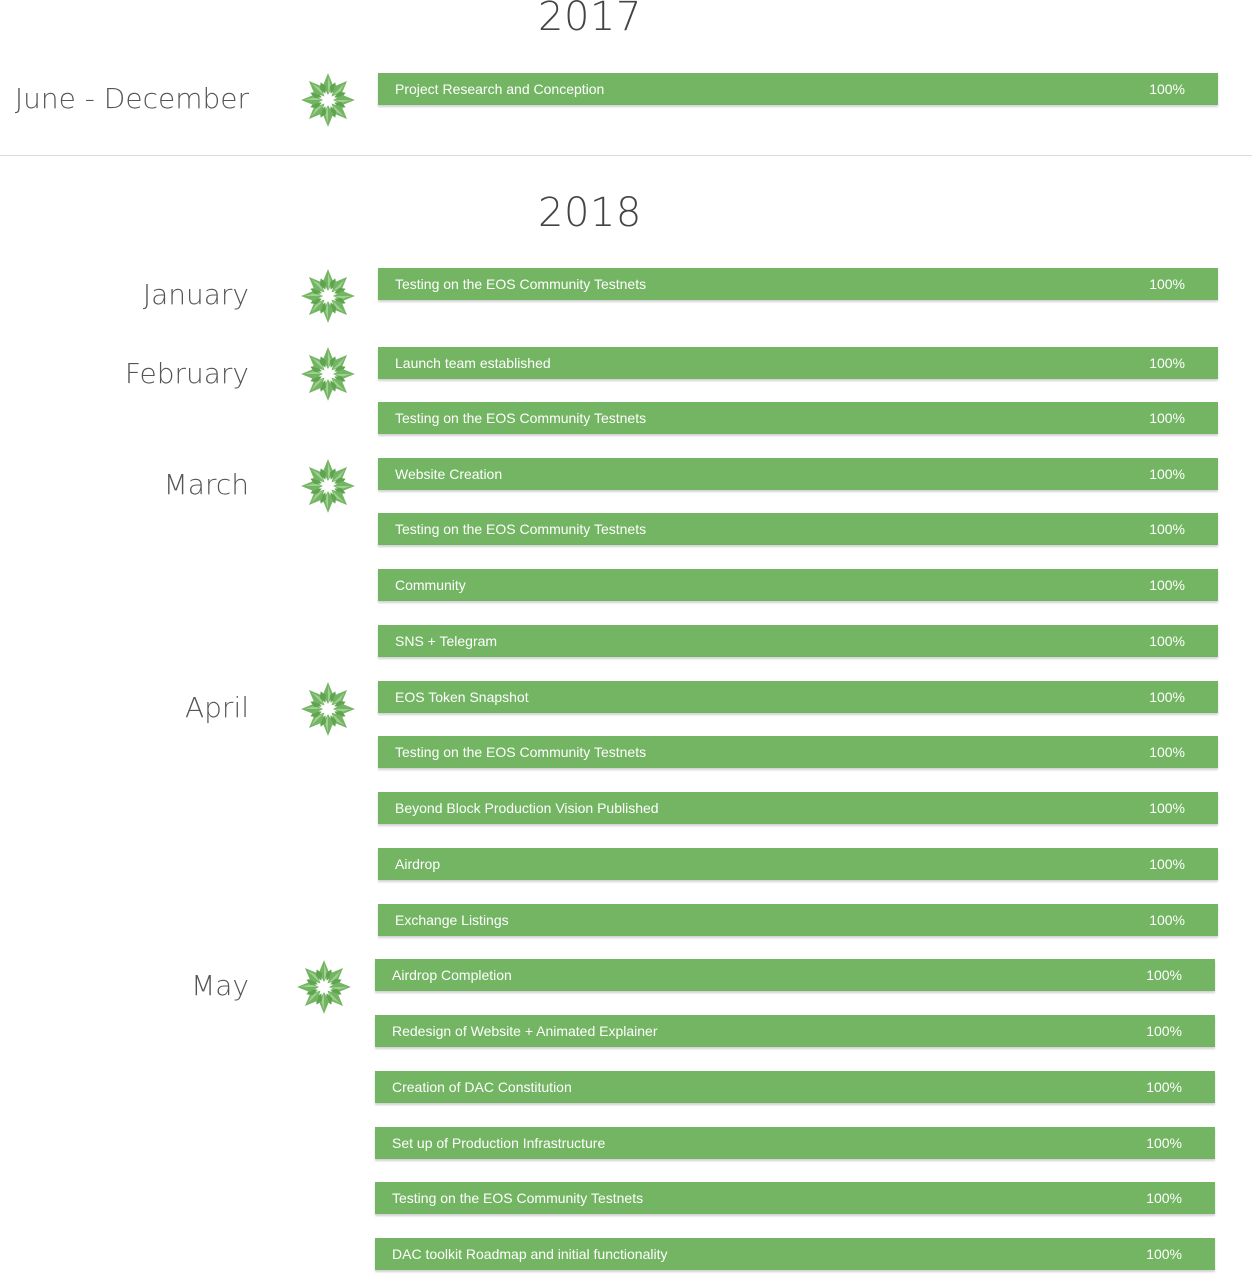 Image resolution: width=1252 pixels, height=1280 pixels. What do you see at coordinates (798, 864) in the screenshot?
I see `task-bar: Airdrop 100%` at bounding box center [798, 864].